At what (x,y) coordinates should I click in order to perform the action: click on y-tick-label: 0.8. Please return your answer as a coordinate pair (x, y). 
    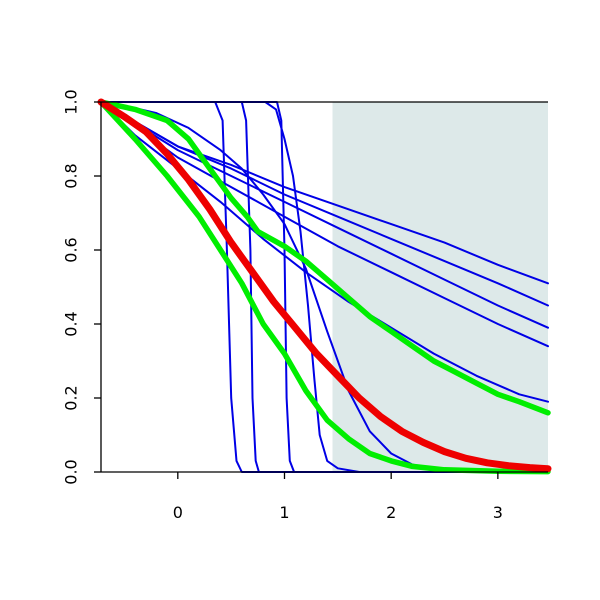
    Looking at the image, I should click on (71, 175).